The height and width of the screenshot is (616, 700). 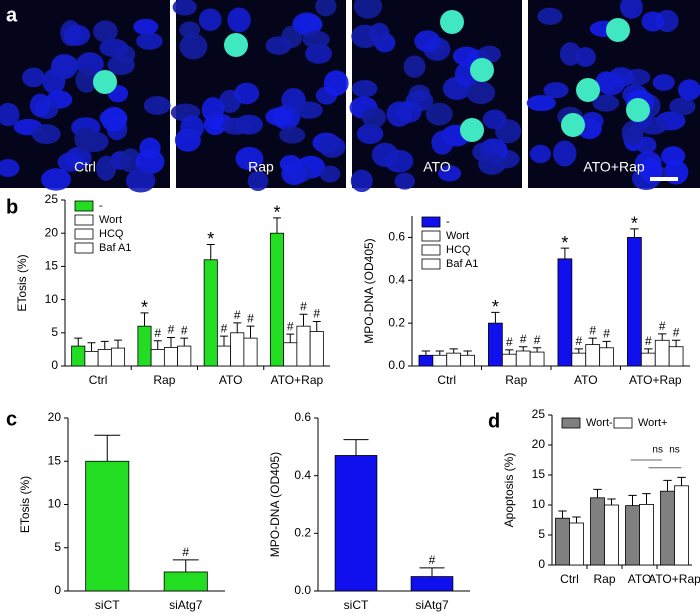 What do you see at coordinates (85, 167) in the screenshot?
I see `image-label: Ctrl` at bounding box center [85, 167].